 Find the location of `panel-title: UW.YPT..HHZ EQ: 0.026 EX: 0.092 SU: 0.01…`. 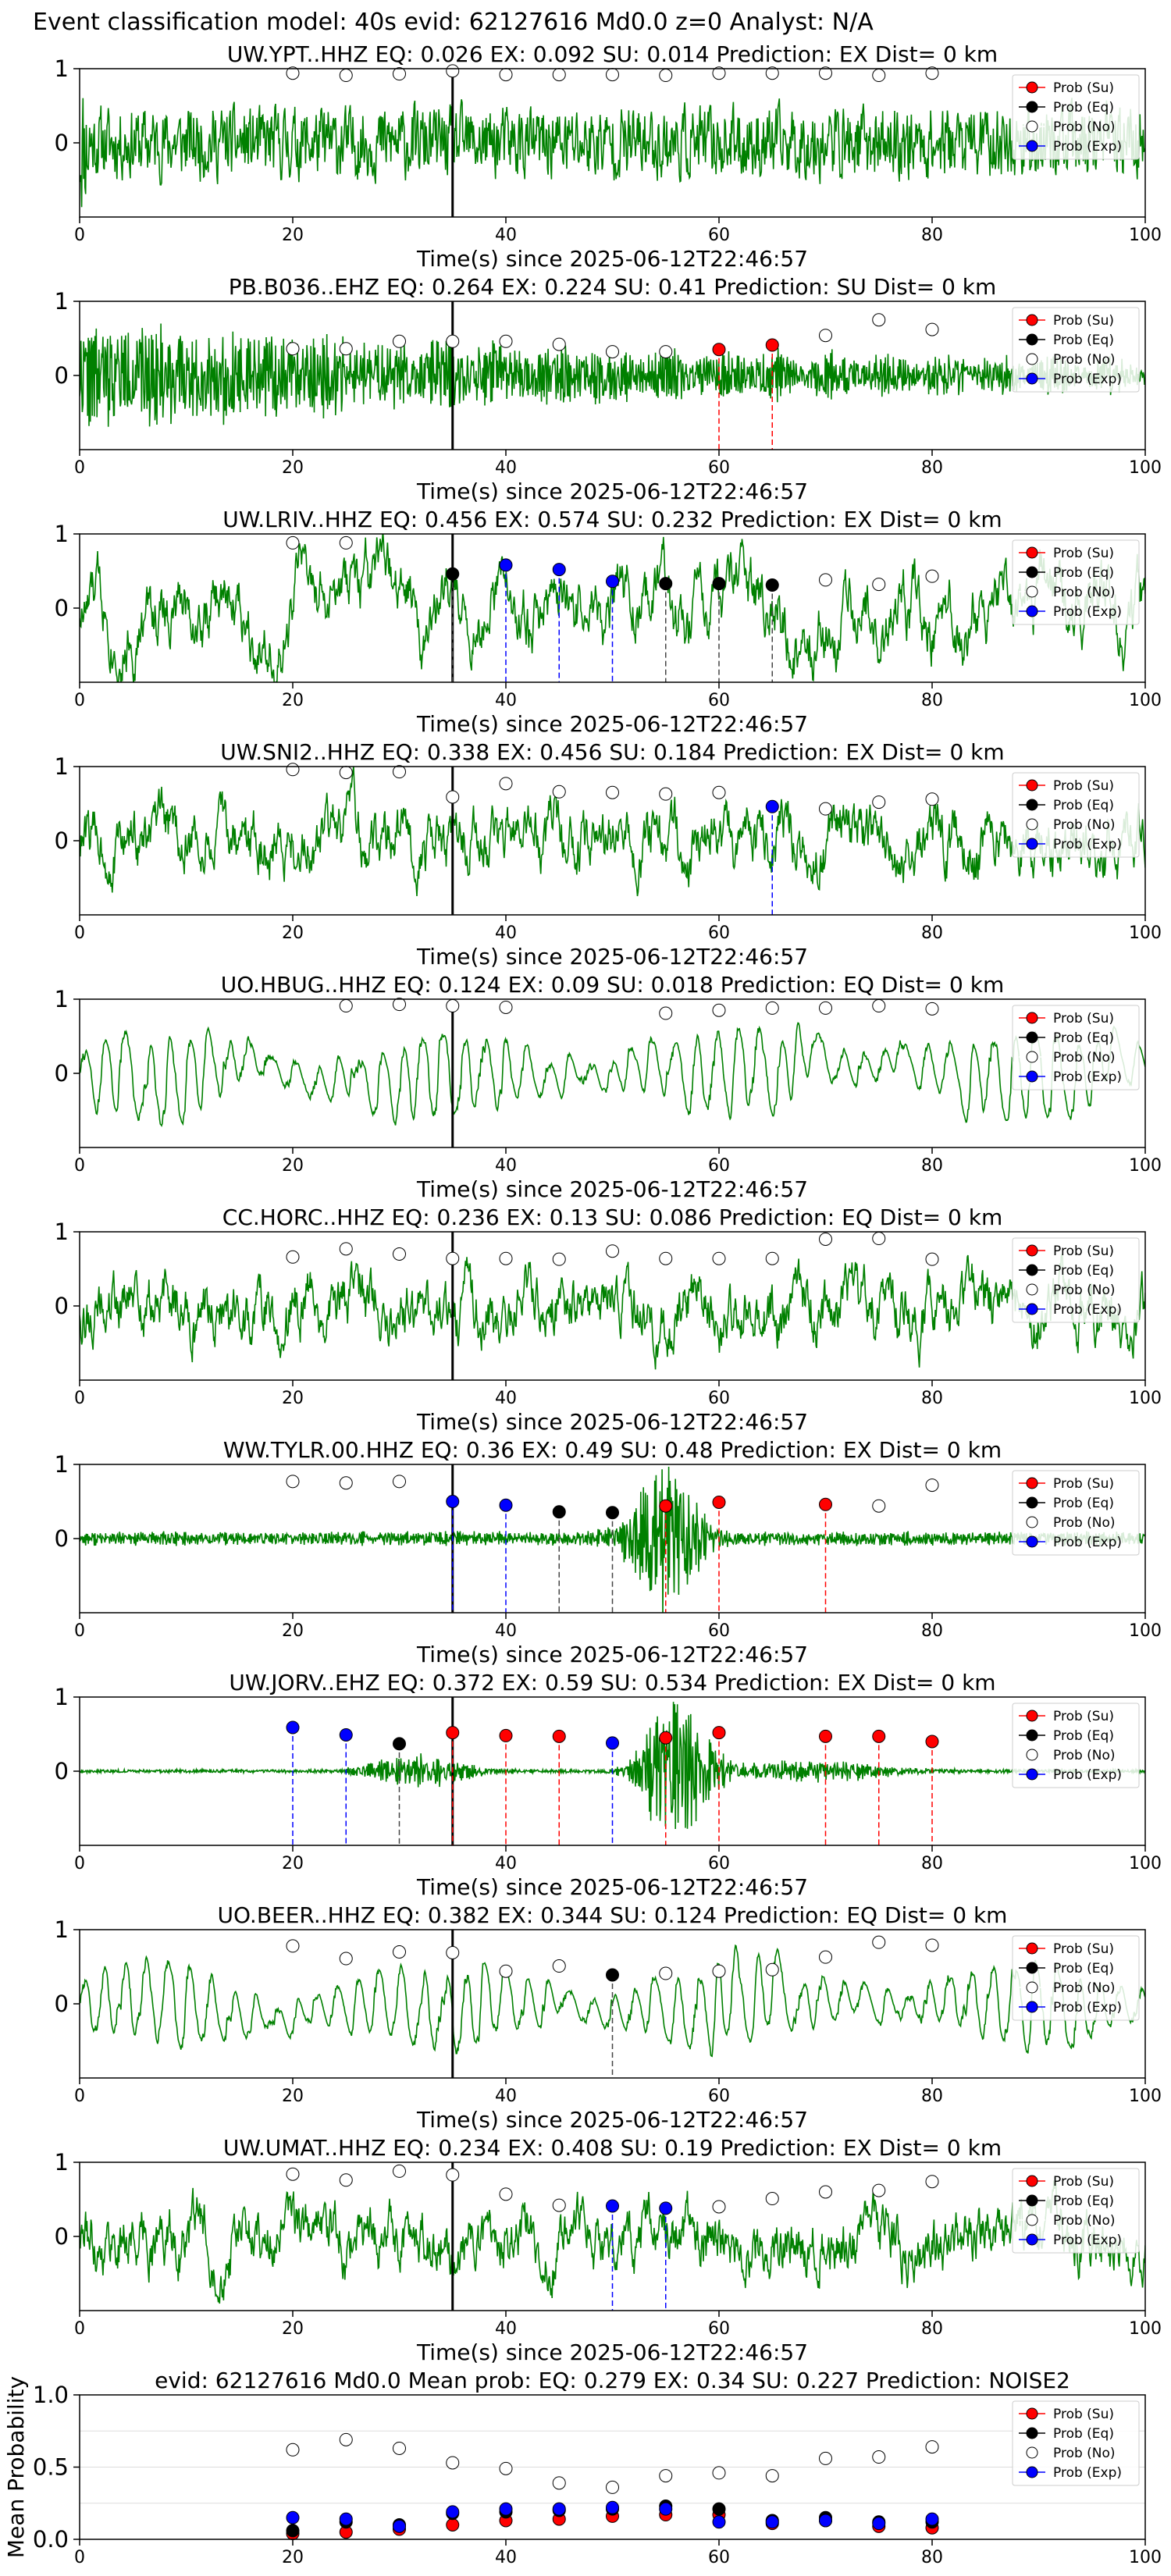

panel-title: UW.YPT..HHZ EQ: 0.026 EX: 0.092 SU: 0.01… is located at coordinates (612, 54).